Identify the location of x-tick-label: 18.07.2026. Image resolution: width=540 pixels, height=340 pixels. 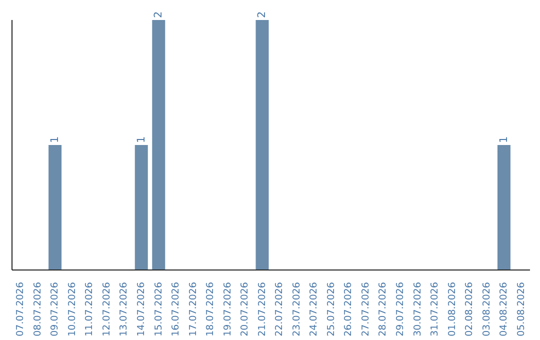
(210, 309).